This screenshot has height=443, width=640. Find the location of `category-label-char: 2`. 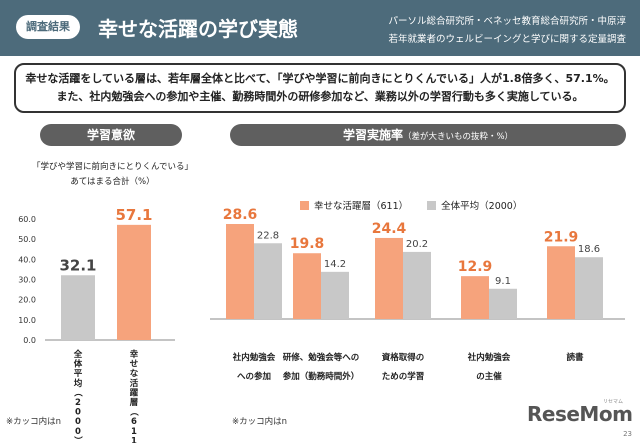

category-label-char: 2 is located at coordinates (78, 403).